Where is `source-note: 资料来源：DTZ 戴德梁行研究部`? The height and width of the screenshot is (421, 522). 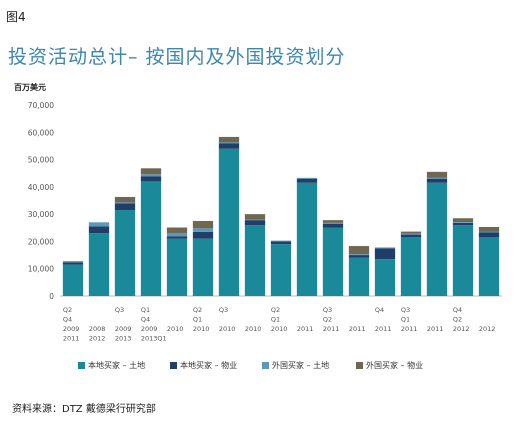
source-note: 资料来源：DTZ 戴德梁行研究部 is located at coordinates (84, 409).